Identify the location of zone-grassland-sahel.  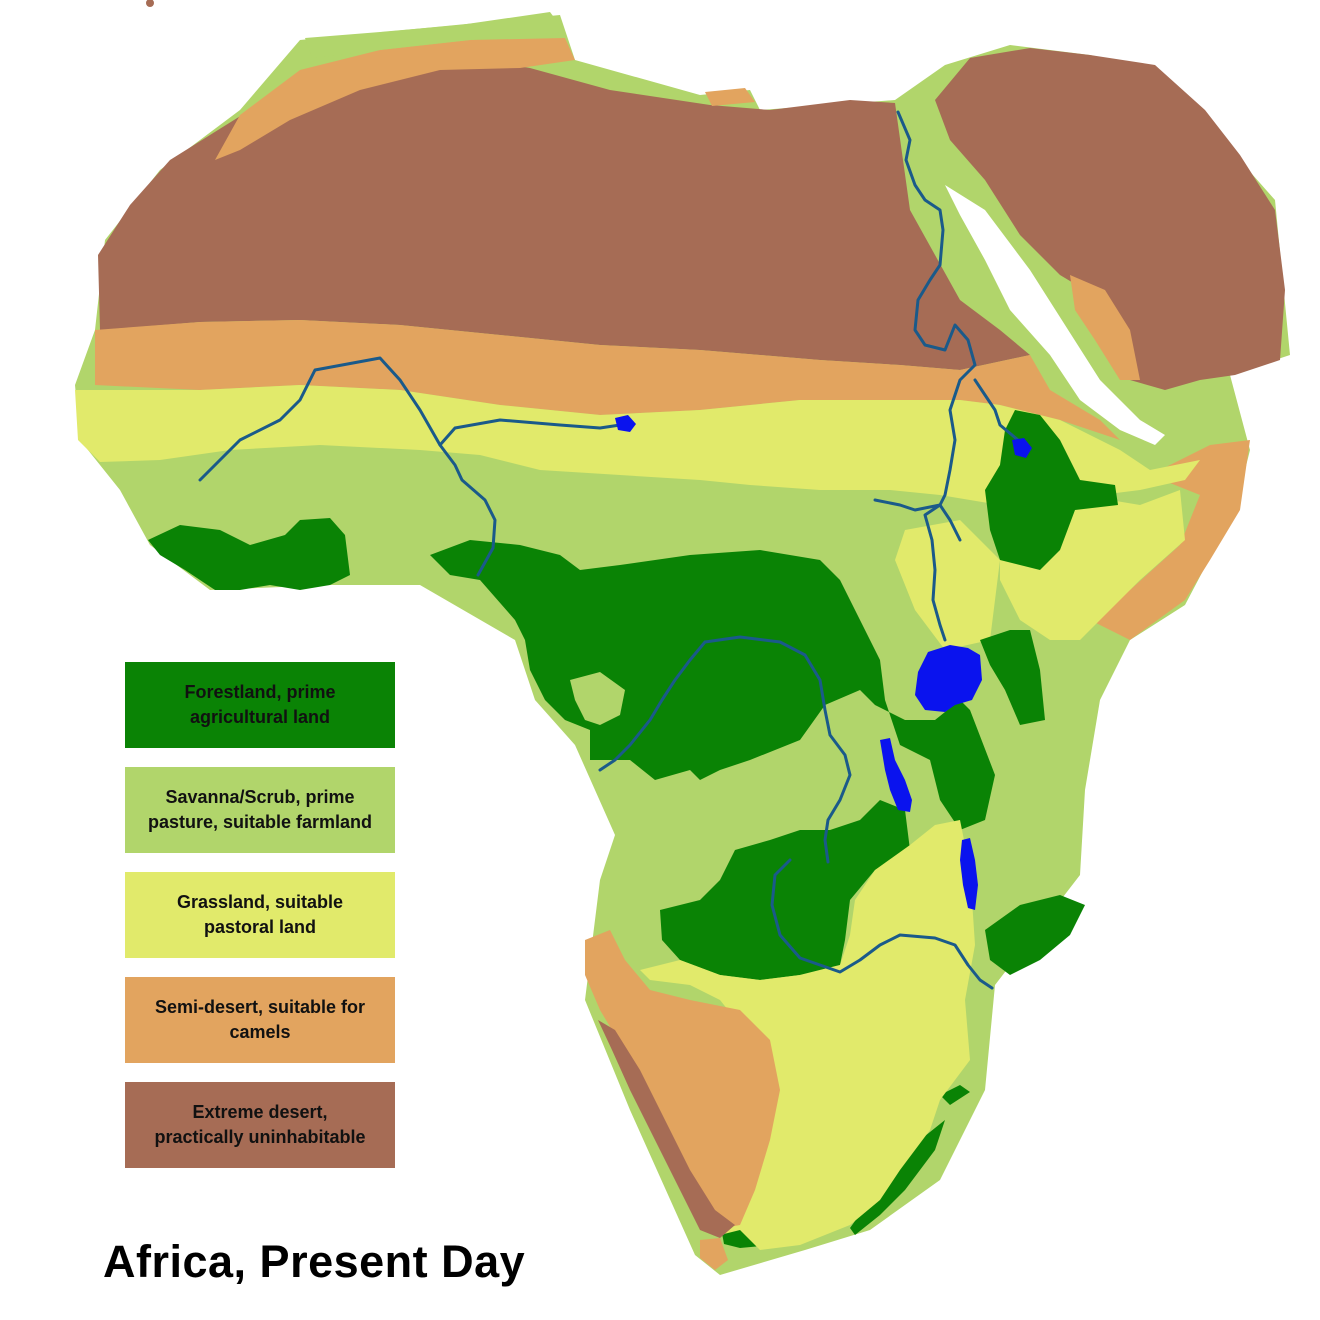
(637, 445).